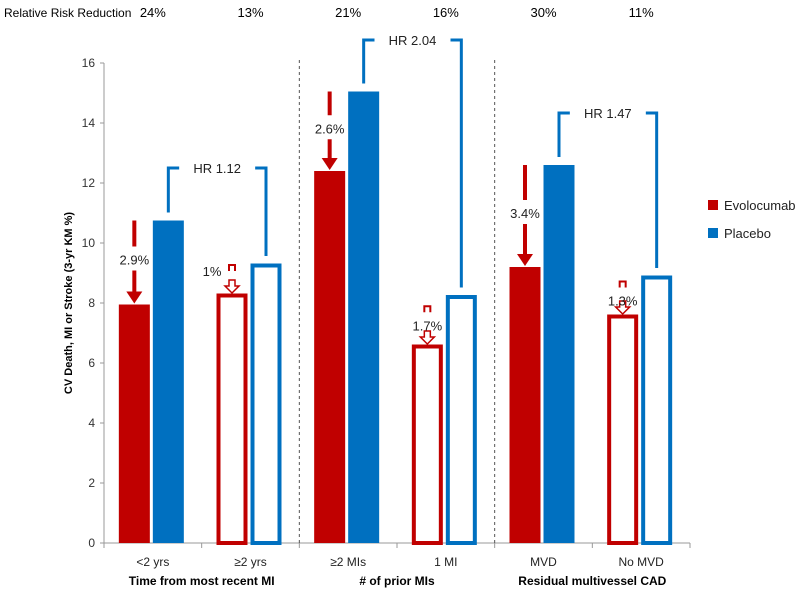 Image resolution: width=808 pixels, height=606 pixels. I want to click on arr-label: 1%, so click(212, 271).